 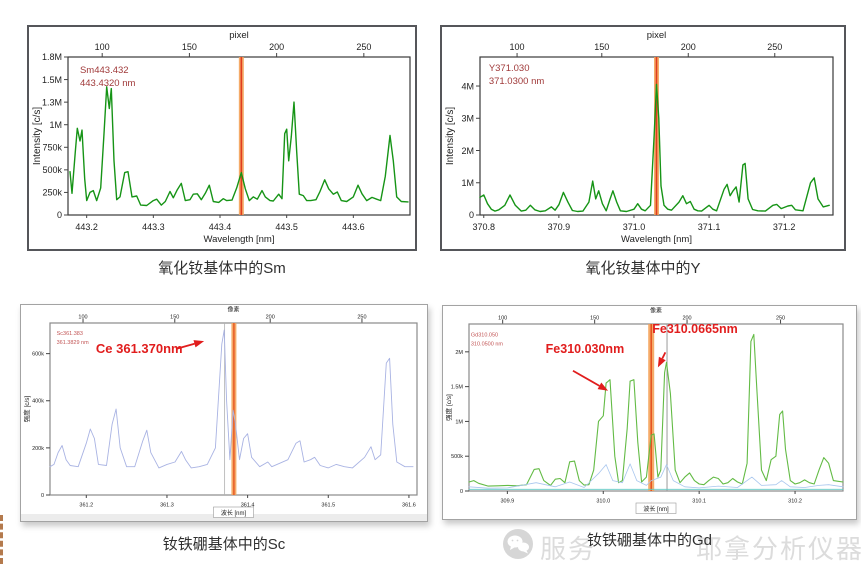 What do you see at coordinates (694, 329) in the screenshot?
I see `svg-text: Fe310.0665nm` at bounding box center [694, 329].